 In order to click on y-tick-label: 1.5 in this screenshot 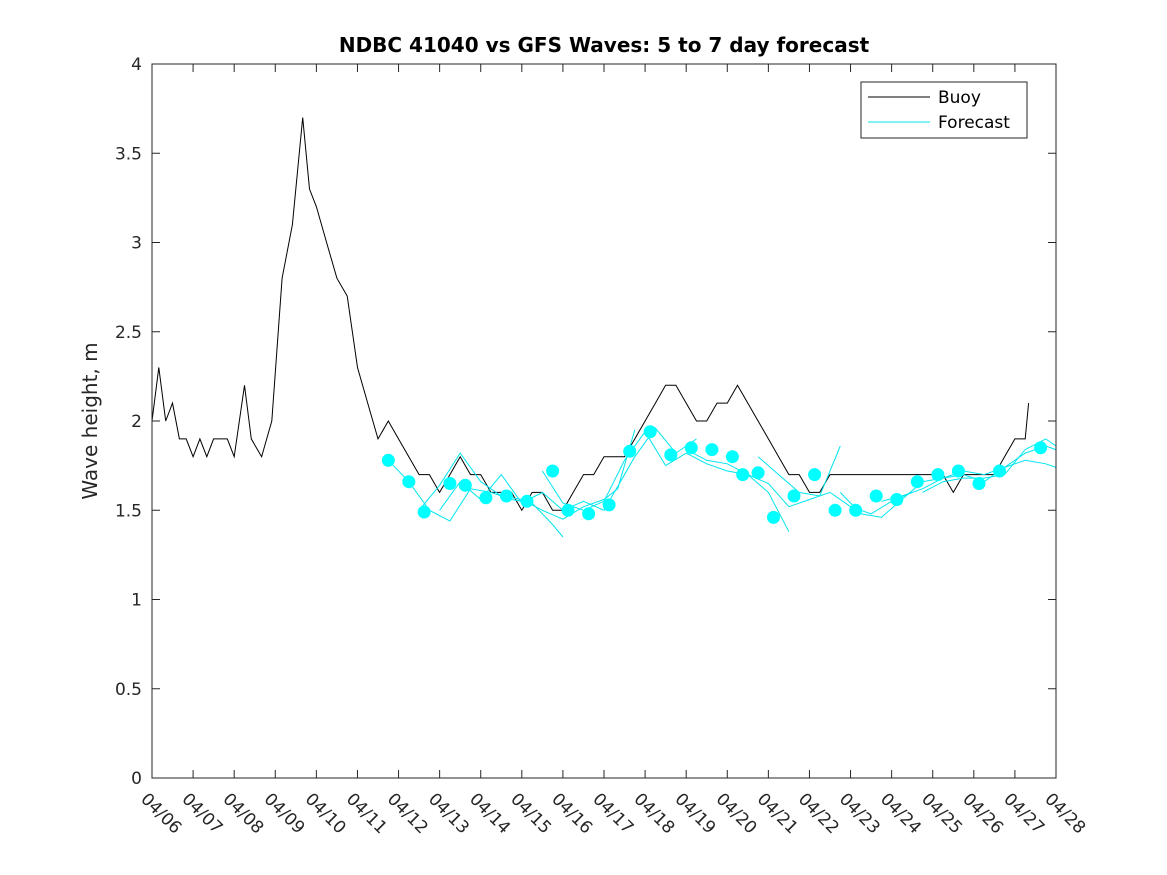, I will do `click(128, 511)`.